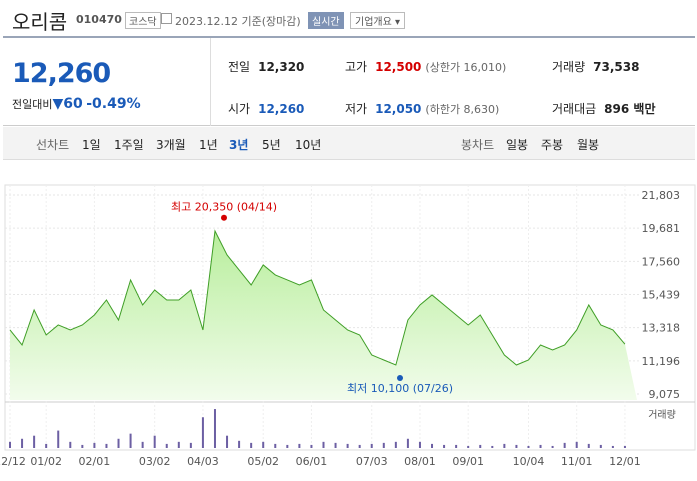 The width and height of the screenshot is (697, 481). I want to click on tab: 주봉, so click(552, 145).